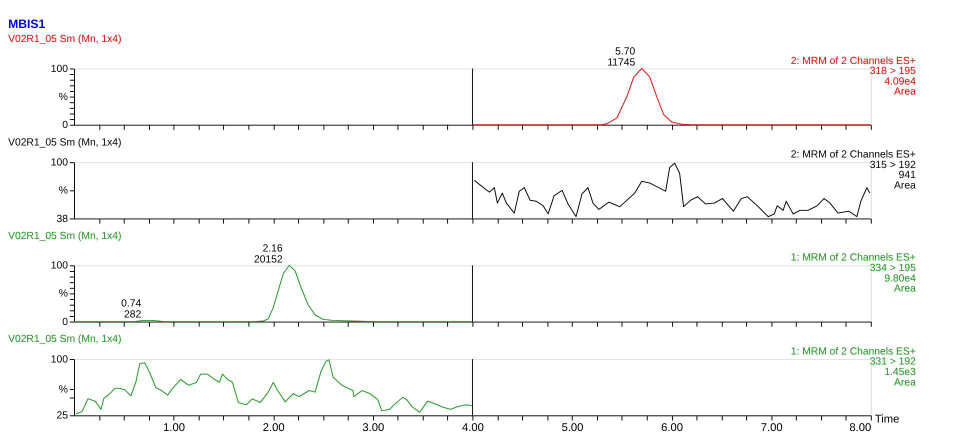 This screenshot has width=973, height=433. Describe the element at coordinates (672, 427) in the screenshot. I see `x-tick-label: 6.00` at that location.